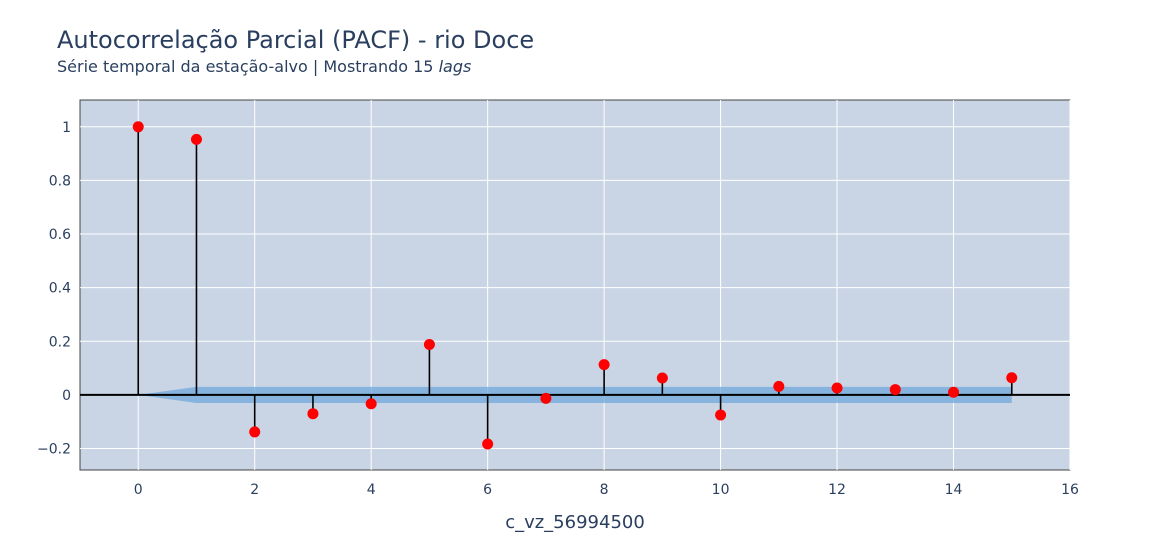 Image resolution: width=1150 pixels, height=550 pixels. What do you see at coordinates (954, 490) in the screenshot?
I see `x-tick-label: 14` at bounding box center [954, 490].